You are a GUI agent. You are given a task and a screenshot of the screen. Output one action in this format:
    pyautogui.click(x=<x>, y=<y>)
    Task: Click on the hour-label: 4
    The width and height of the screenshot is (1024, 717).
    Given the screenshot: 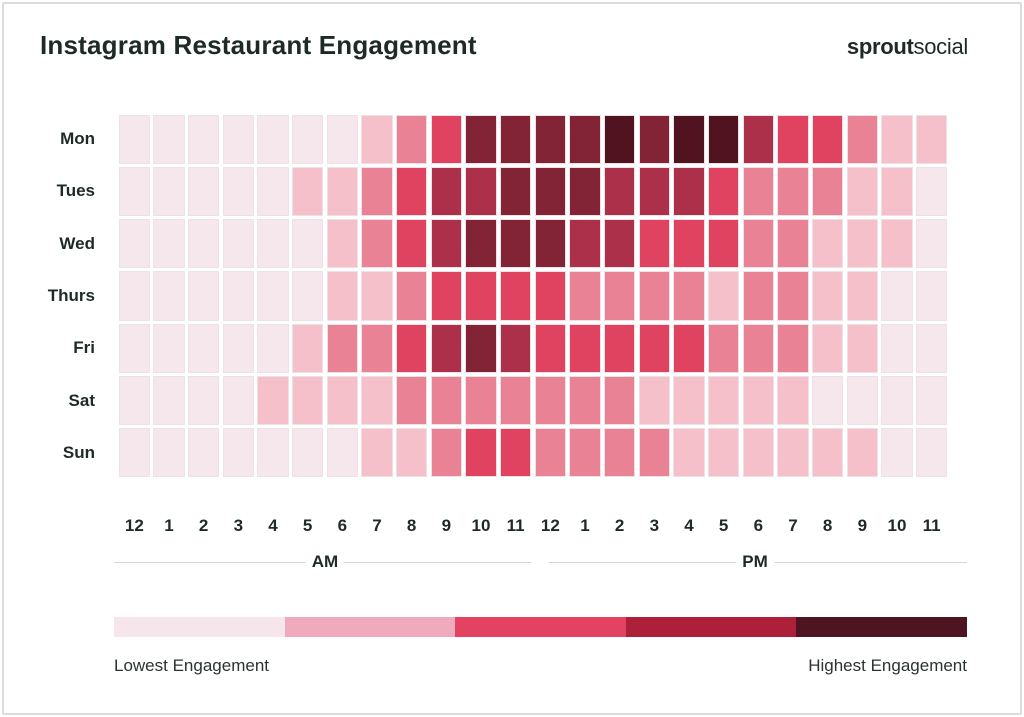 What is the action you would take?
    pyautogui.click(x=689, y=525)
    